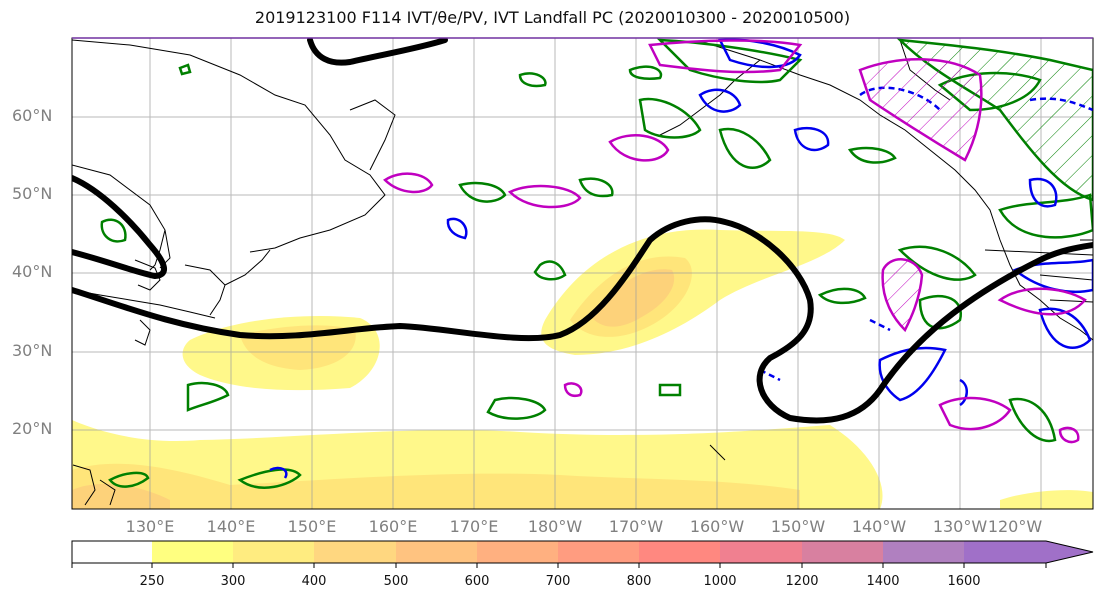  I want to click on lon-label: 160°E, so click(393, 526).